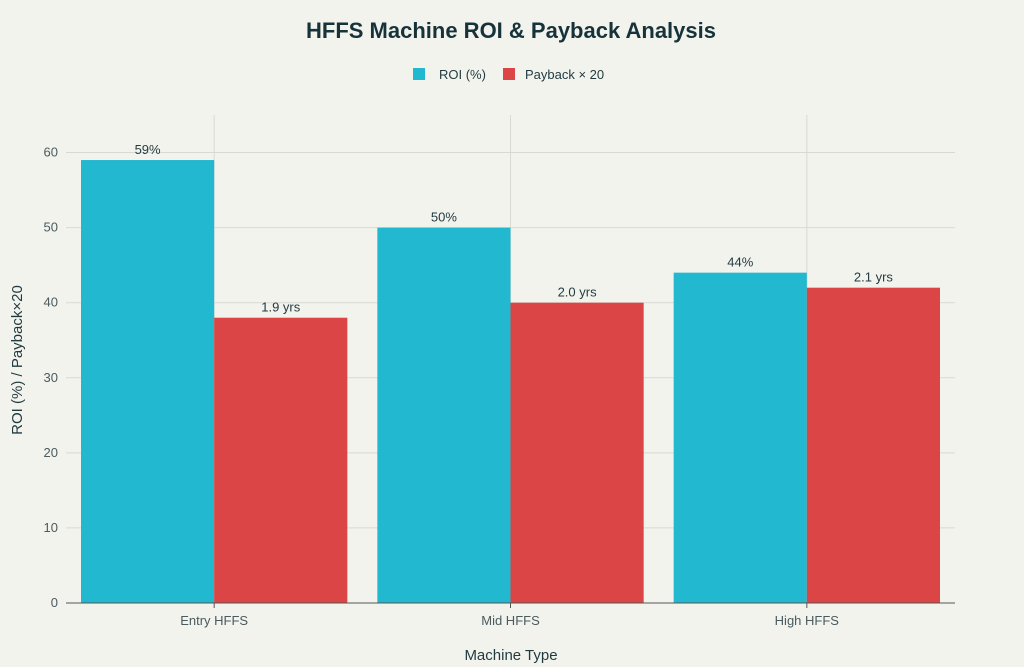 Image resolution: width=1024 pixels, height=667 pixels. Describe the element at coordinates (419, 74) in the screenshot. I see `legend-swatch-roi` at that location.